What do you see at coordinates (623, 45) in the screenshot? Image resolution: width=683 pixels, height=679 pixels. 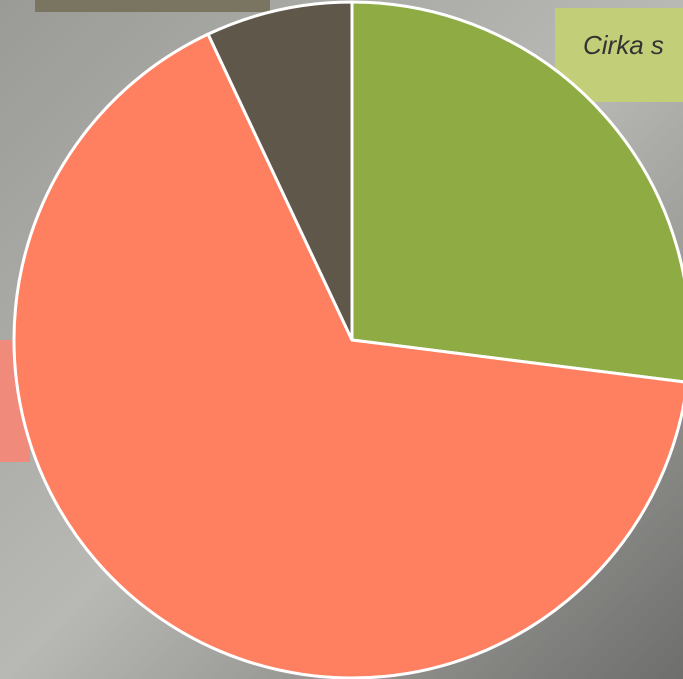 I see `annotation: Cirka s` at bounding box center [623, 45].